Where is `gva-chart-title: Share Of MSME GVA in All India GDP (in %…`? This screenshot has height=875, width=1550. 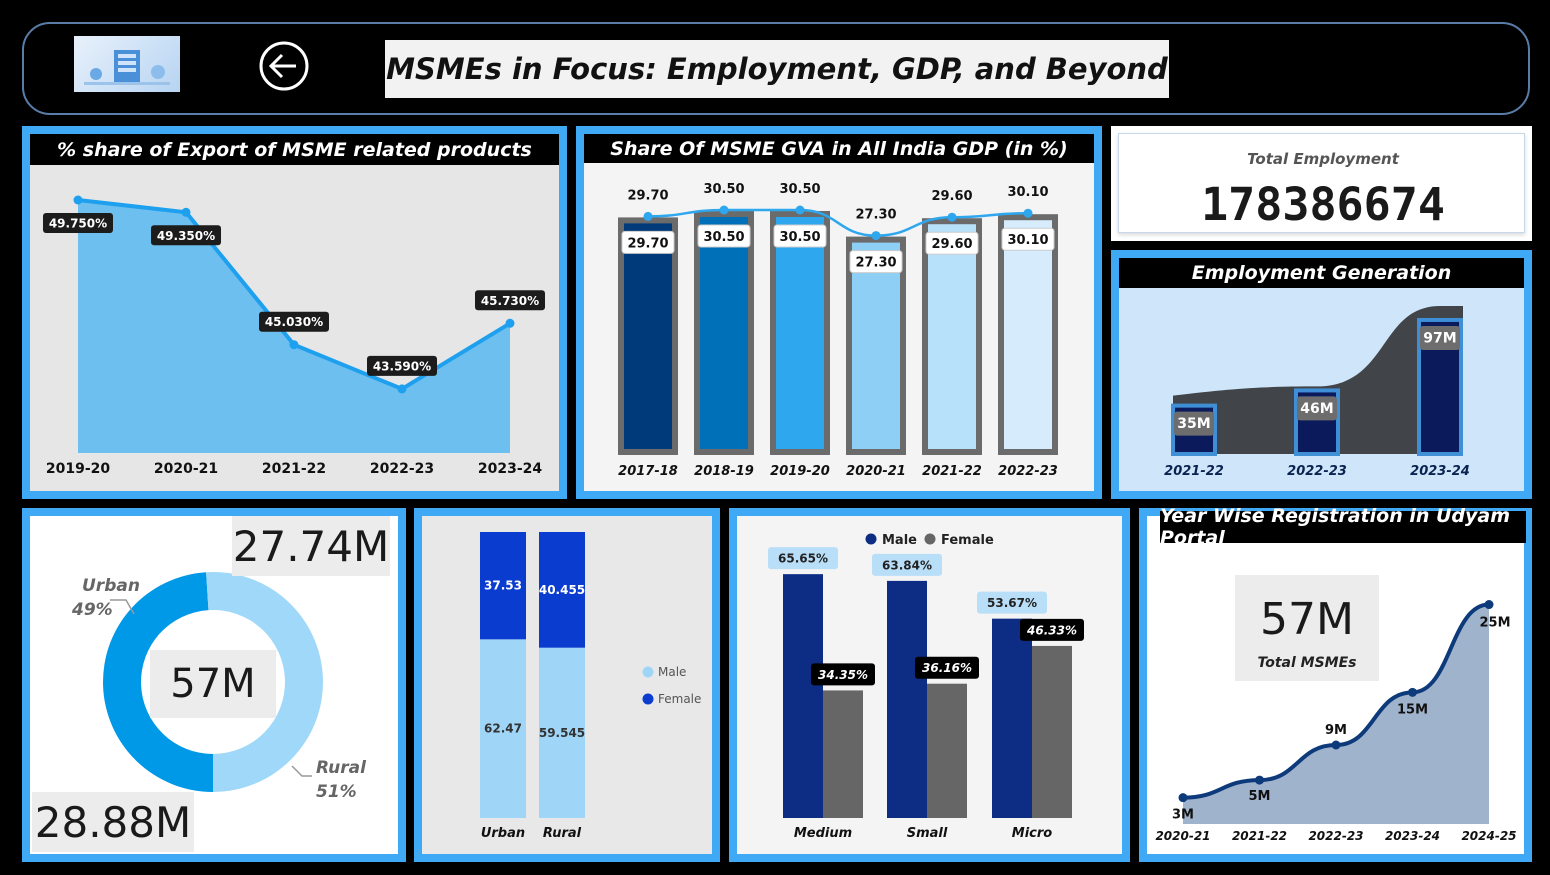
gva-chart-title: Share Of MSME GVA in All India GDP (in %… is located at coordinates (839, 148).